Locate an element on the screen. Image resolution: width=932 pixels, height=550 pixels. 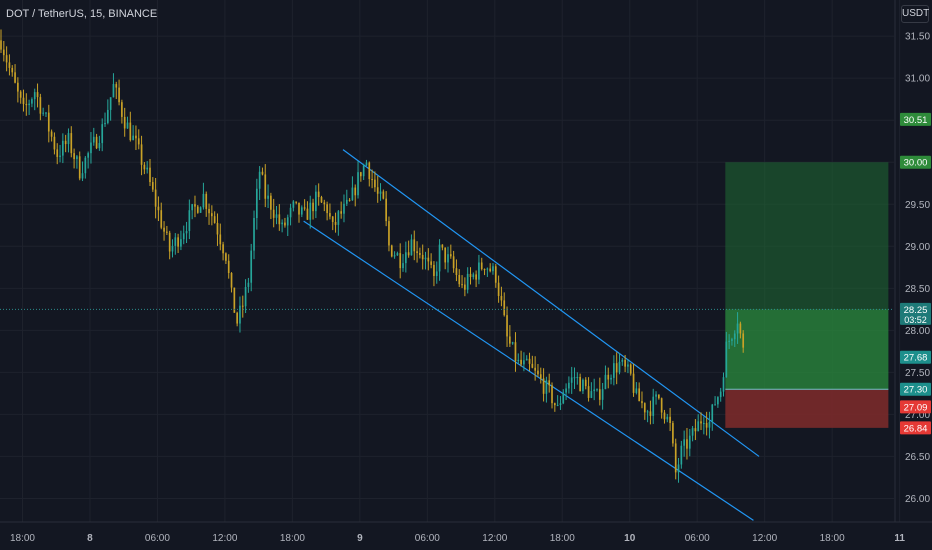
price-tag-value: 26.84 is located at coordinates (916, 428).